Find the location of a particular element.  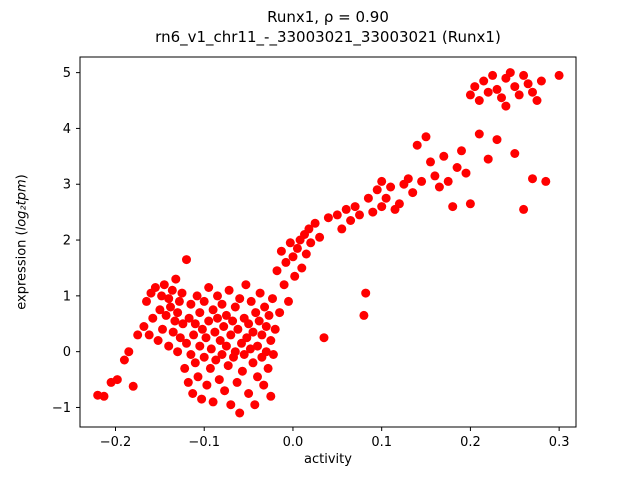

y-tick-label: 0 is located at coordinates (67, 352).